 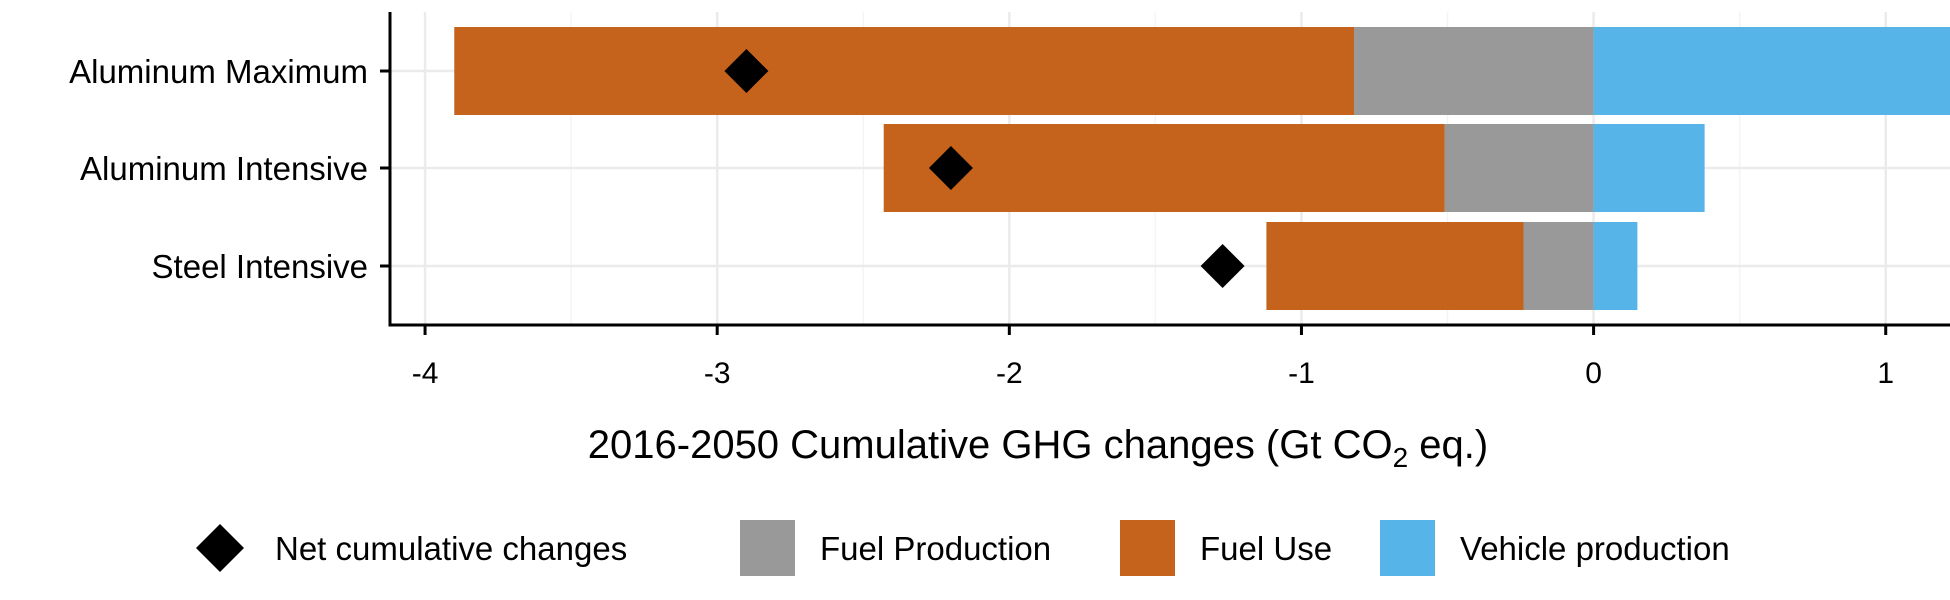 What do you see at coordinates (1649, 168) in the screenshot?
I see `bar-vehicle-production-aluminum-intensive` at bounding box center [1649, 168].